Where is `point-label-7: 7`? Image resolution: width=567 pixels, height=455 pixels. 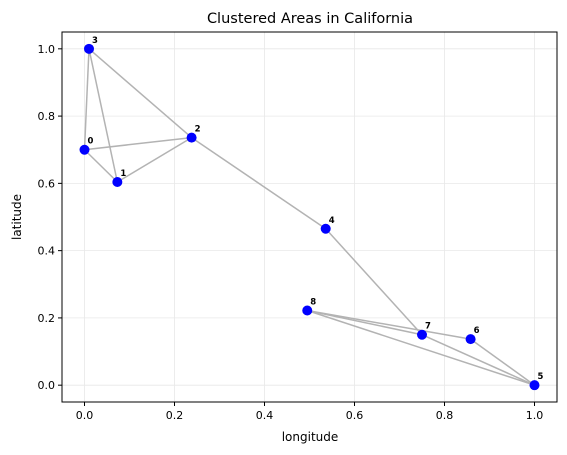 point-label-7: 7 is located at coordinates (428, 327).